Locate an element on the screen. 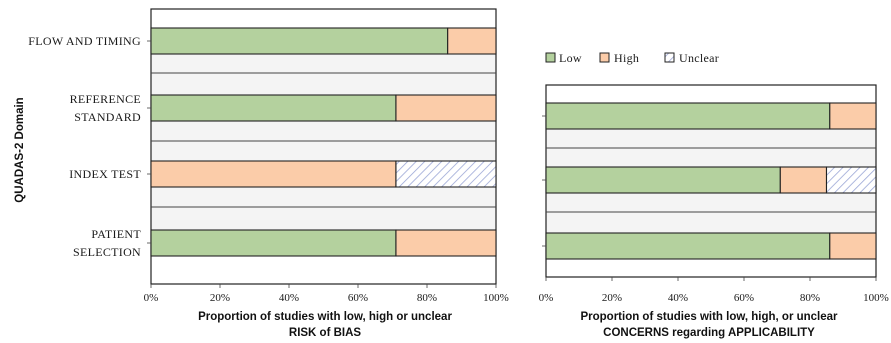 This screenshot has height=343, width=891. category-label: INDEX TEST is located at coordinates (105, 174).